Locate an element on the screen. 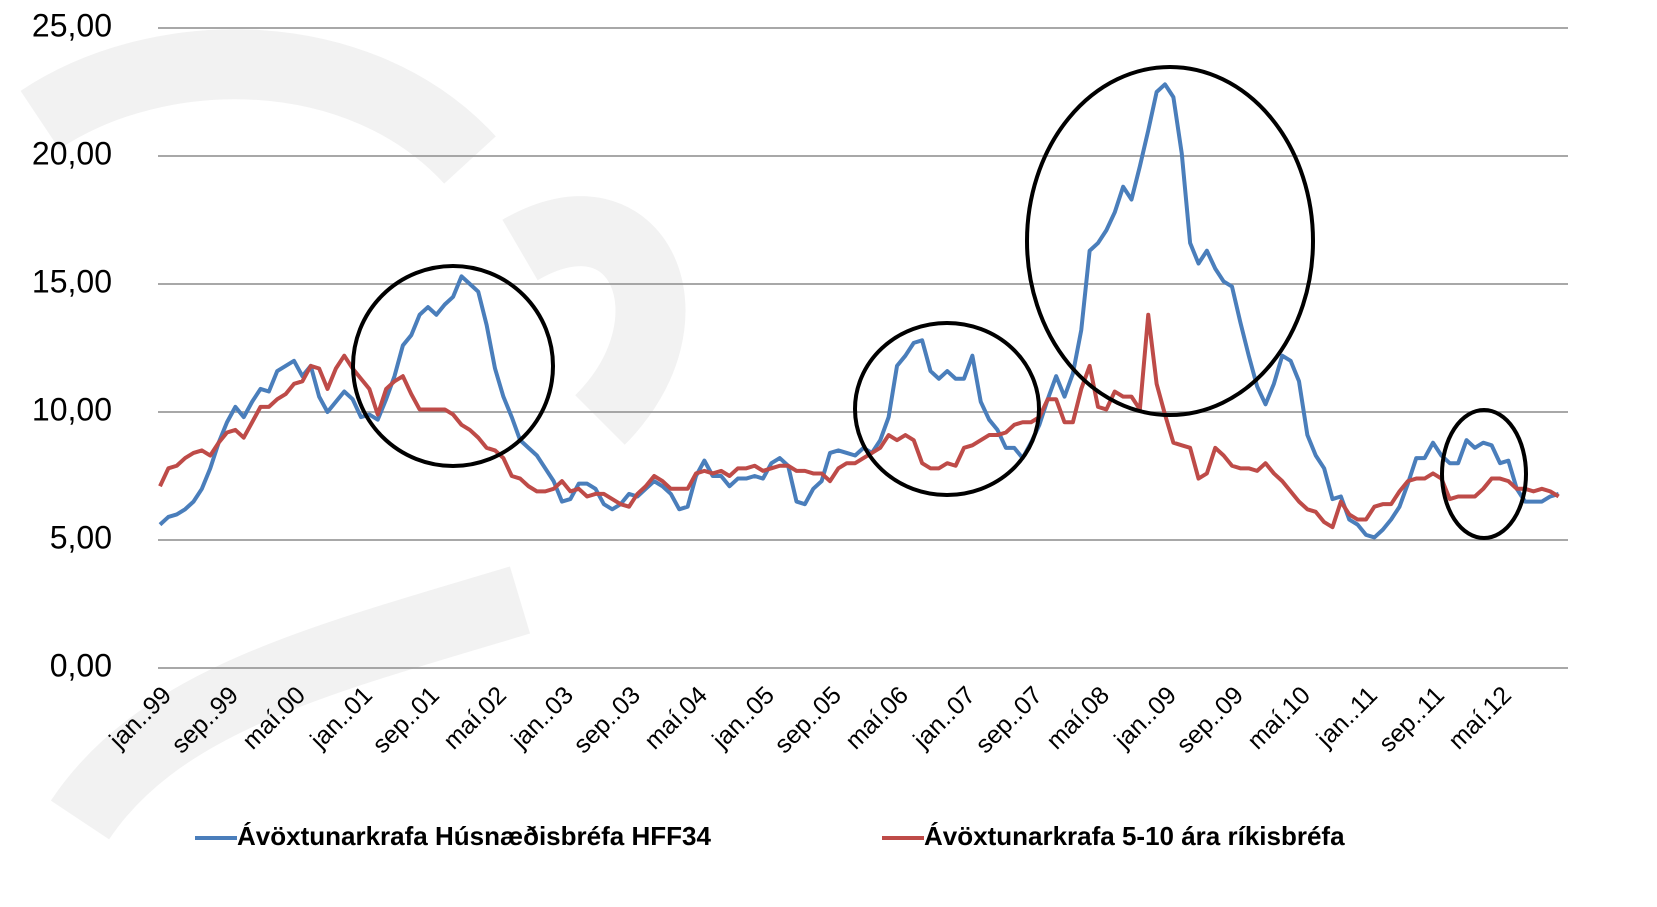 The image size is (1657, 907). x-tick-label: maí.06 is located at coordinates (877, 718).